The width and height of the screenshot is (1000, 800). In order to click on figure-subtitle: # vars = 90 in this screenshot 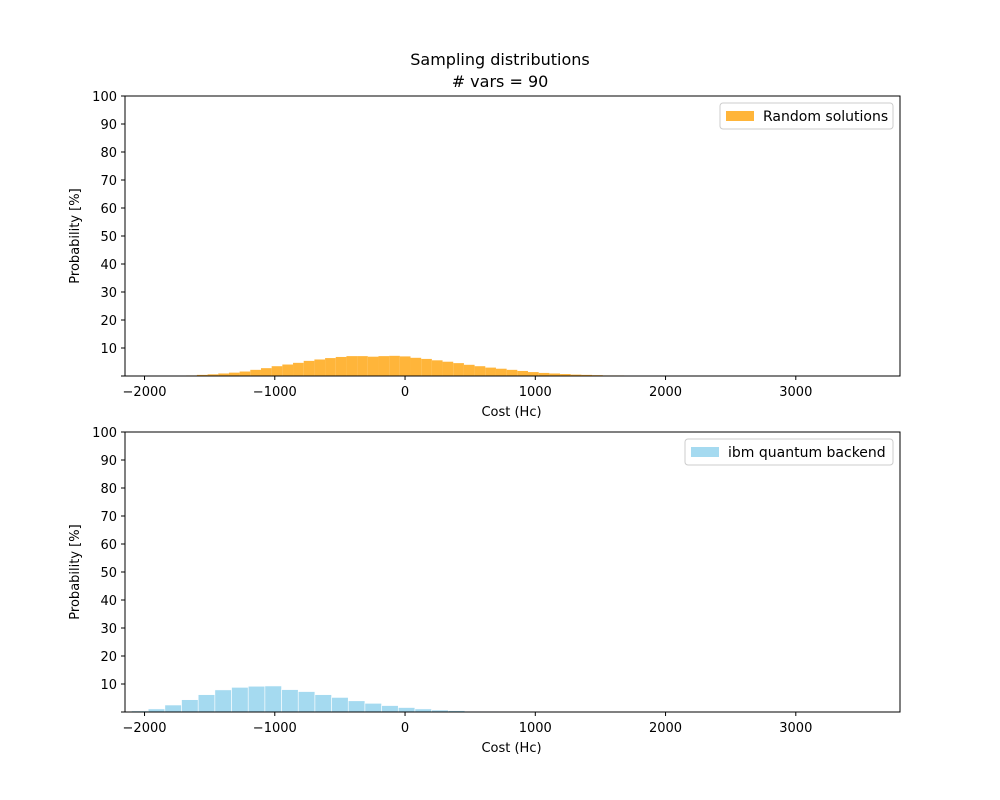, I will do `click(500, 81)`.